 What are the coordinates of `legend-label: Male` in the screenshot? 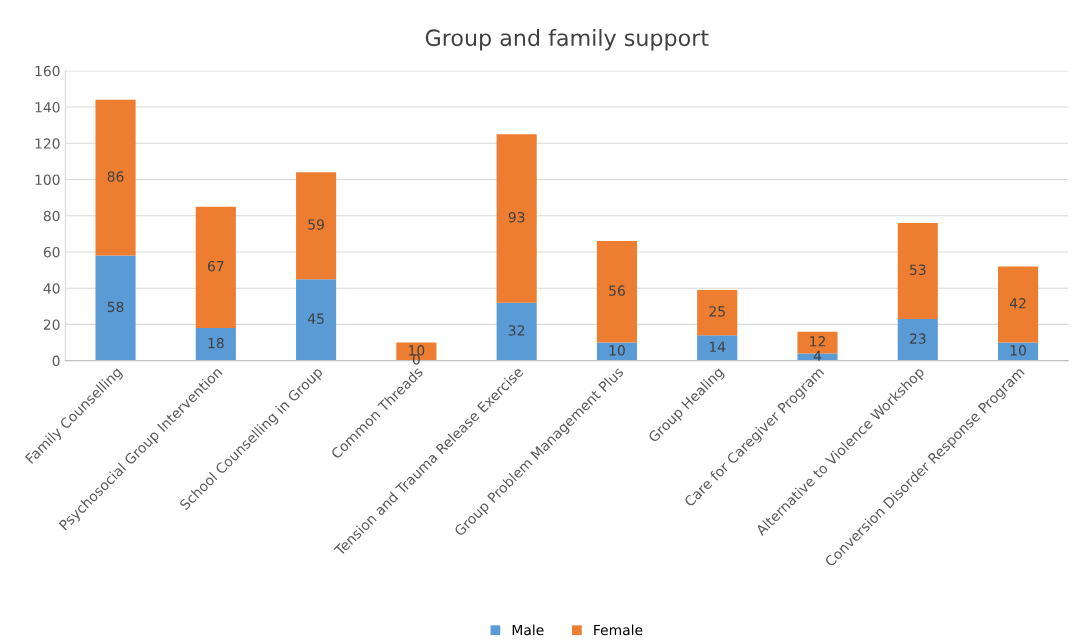 It's located at (528, 630).